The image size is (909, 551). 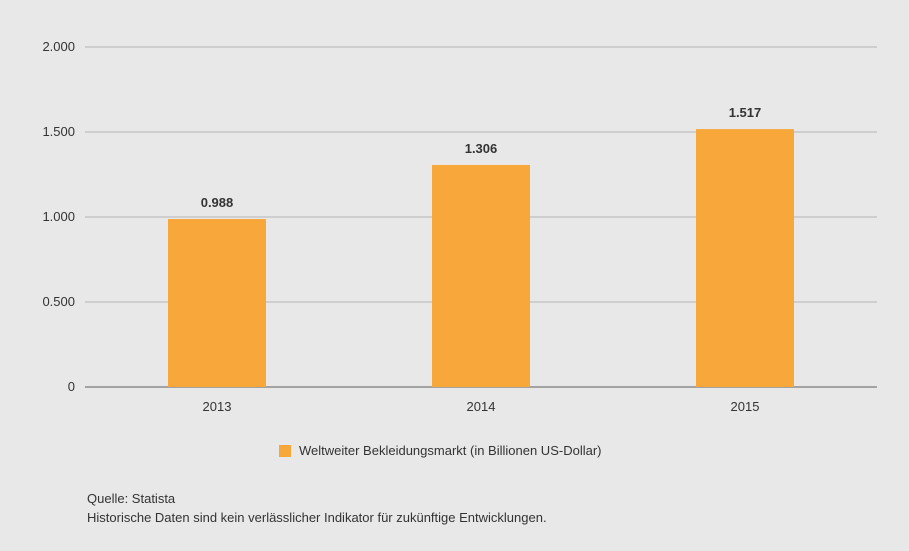 I want to click on y-tick-label: 0.500, so click(x=58, y=301).